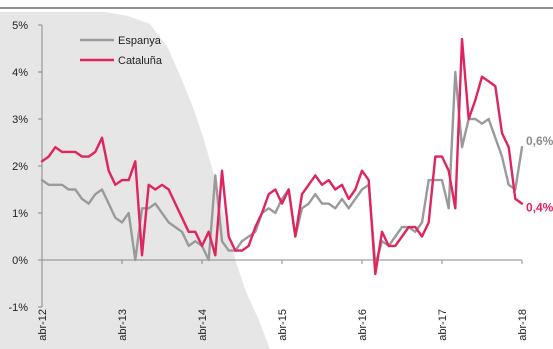 The width and height of the screenshot is (553, 349). I want to click on x-tick-label: abr-16, so click(363, 325).